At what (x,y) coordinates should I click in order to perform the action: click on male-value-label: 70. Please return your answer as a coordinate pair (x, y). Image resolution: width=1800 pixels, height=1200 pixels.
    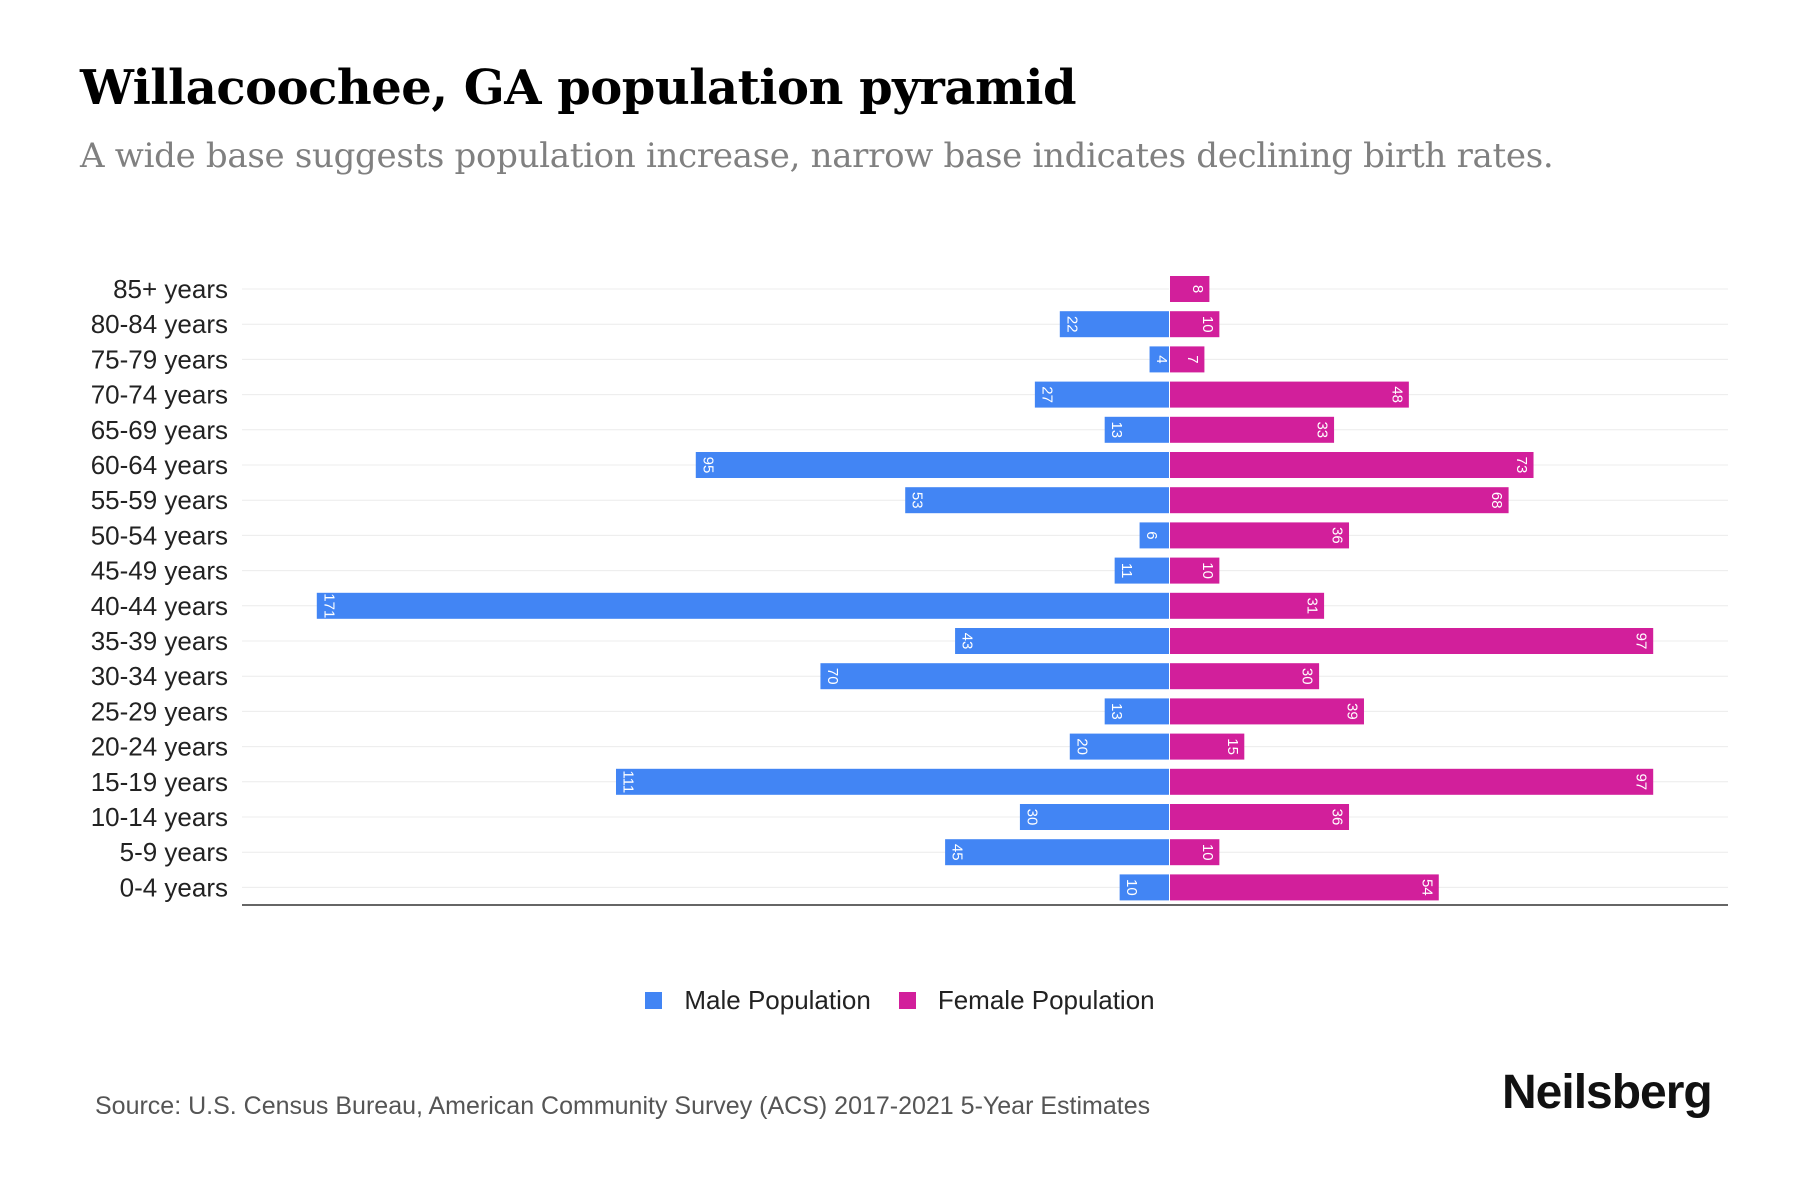
    Looking at the image, I should click on (832, 676).